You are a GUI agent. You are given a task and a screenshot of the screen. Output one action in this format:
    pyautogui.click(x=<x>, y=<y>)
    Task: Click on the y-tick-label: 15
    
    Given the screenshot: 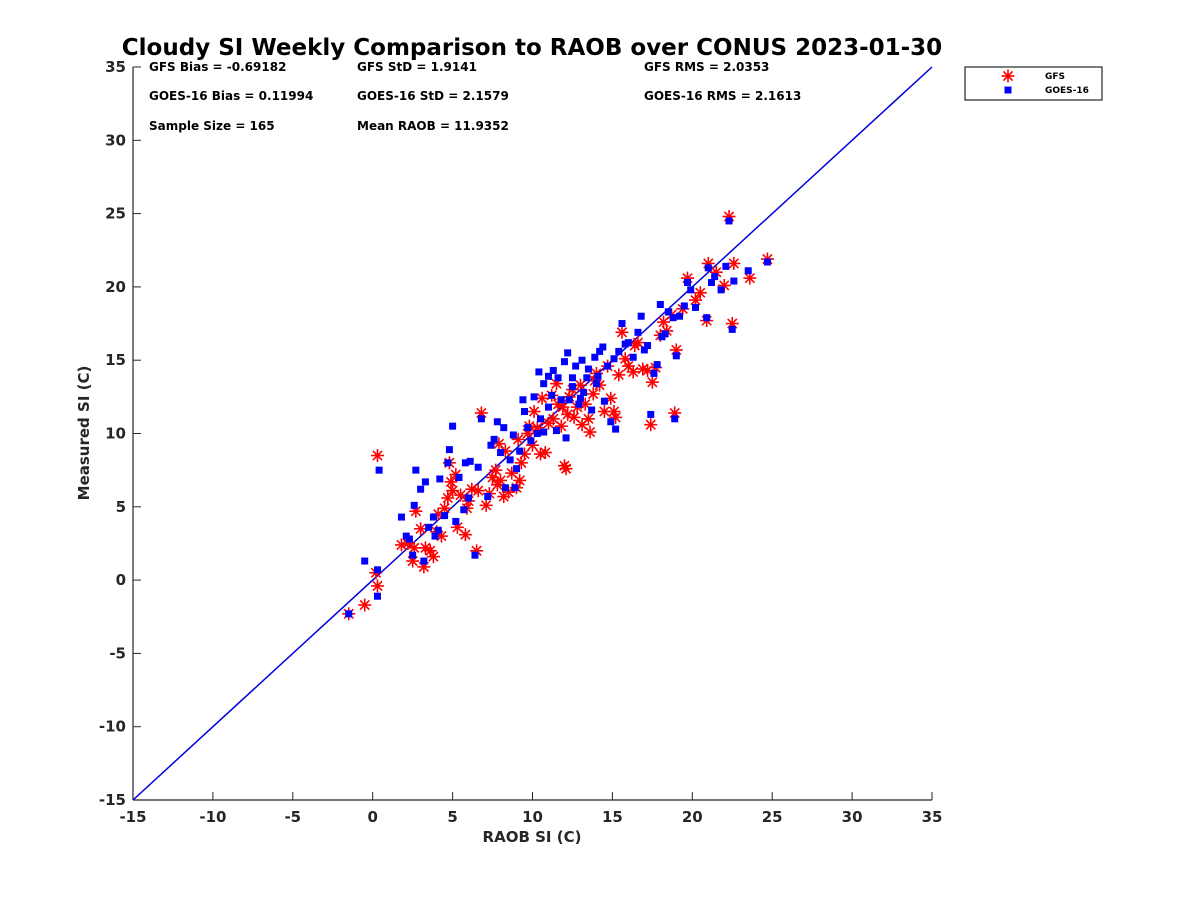 What is the action you would take?
    pyautogui.click(x=115, y=360)
    